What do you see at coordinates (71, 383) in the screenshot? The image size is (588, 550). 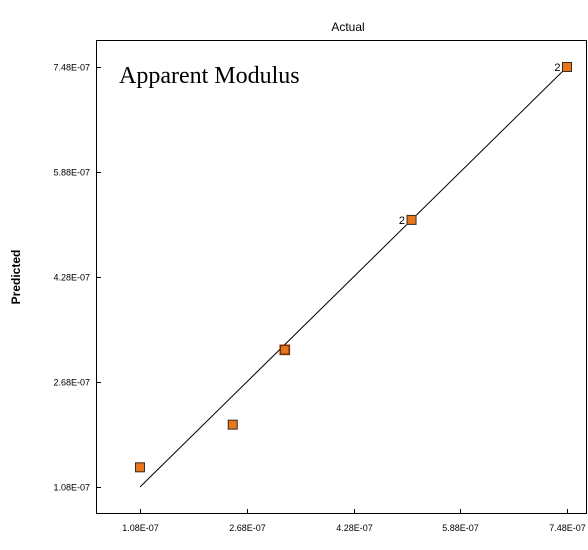 I see `y-tick-label: 2.68E-07` at bounding box center [71, 383].